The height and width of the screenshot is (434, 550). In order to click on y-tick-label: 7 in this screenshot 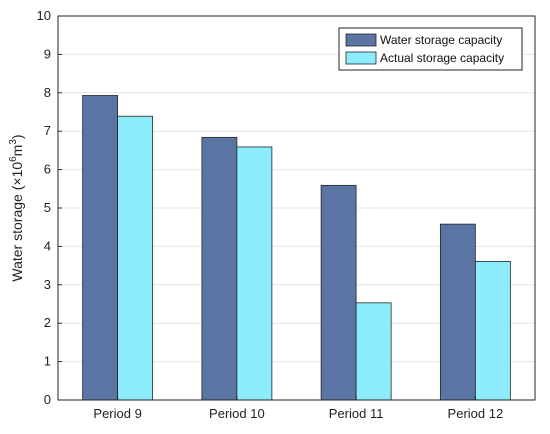, I will do `click(47, 130)`.